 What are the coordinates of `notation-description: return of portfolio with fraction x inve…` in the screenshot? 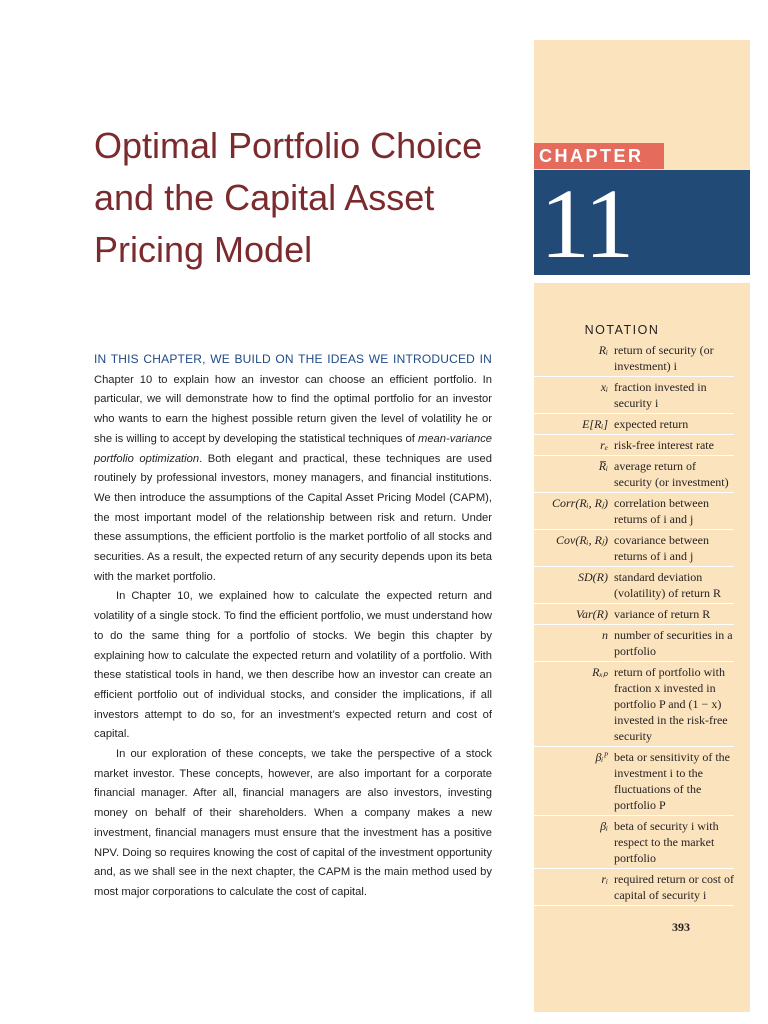 It's located at (671, 704).